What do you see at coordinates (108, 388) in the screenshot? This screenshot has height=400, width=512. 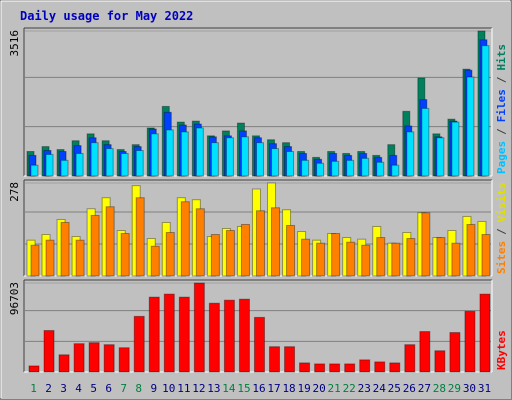 I see `x-tick-label: 6` at bounding box center [108, 388].